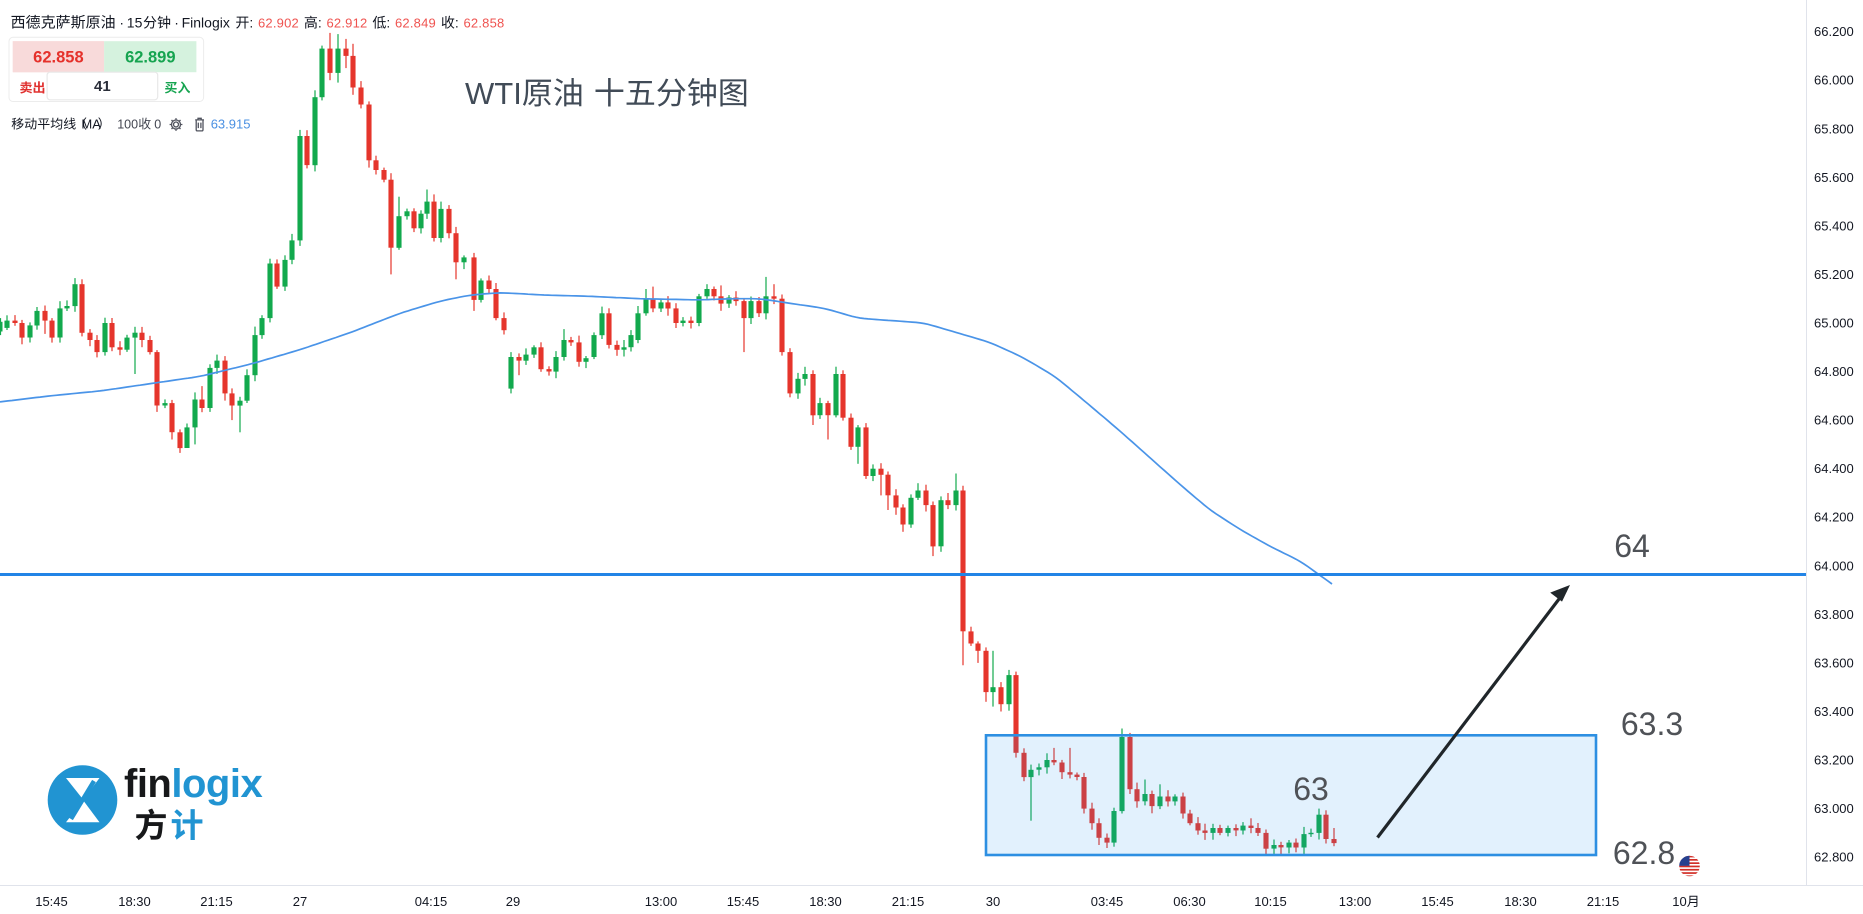 This screenshot has height=914, width=1863. What do you see at coordinates (513, 901) in the screenshot?
I see `svg-text: 29` at bounding box center [513, 901].